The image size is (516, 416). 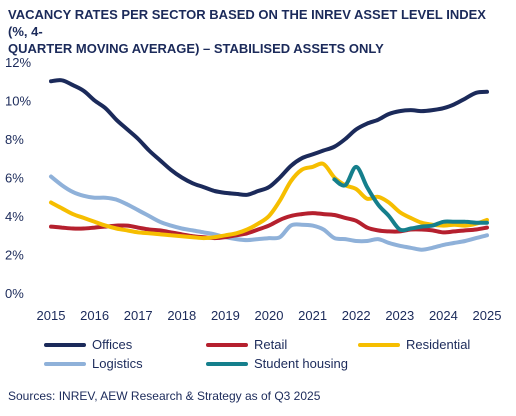 What do you see at coordinates (94, 315) in the screenshot?
I see `x-tick-label: 2016` at bounding box center [94, 315].